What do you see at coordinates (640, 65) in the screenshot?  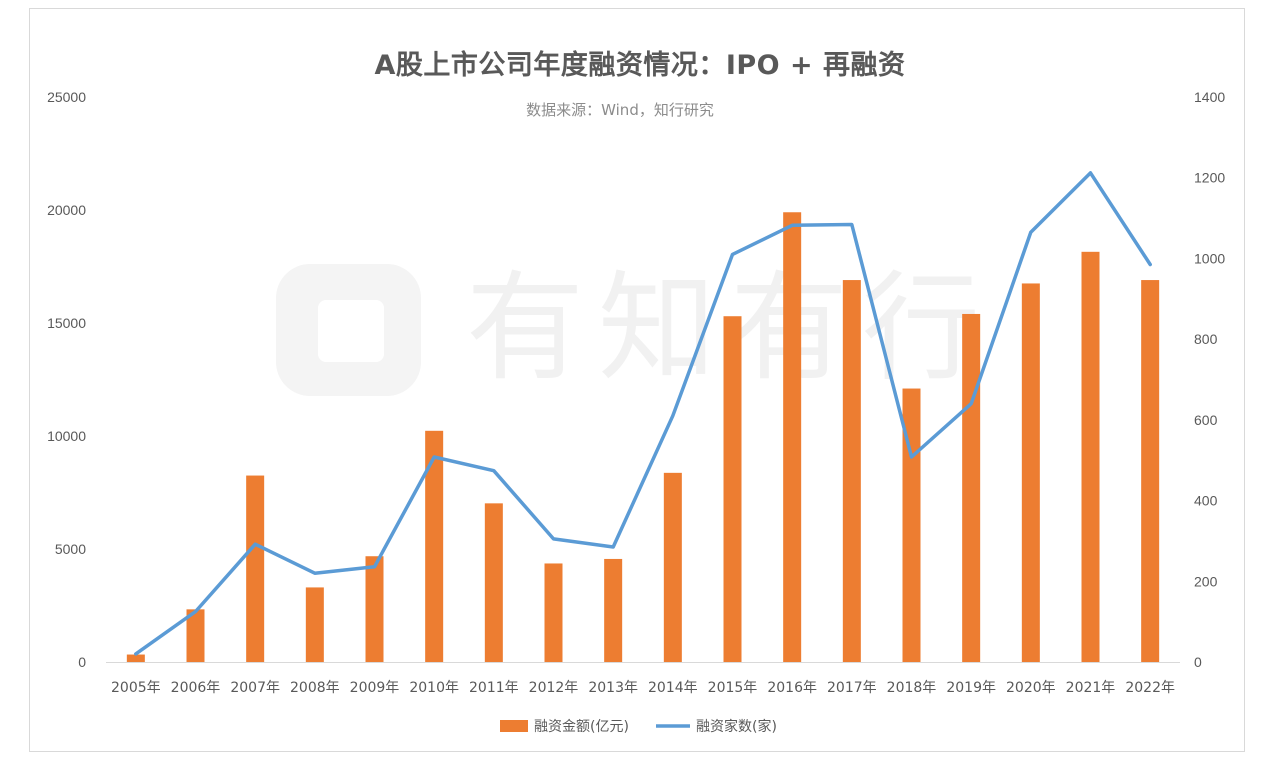 I see `chart-title: A股上市公司年度融资情况：IPO + 再融资` at bounding box center [640, 65].